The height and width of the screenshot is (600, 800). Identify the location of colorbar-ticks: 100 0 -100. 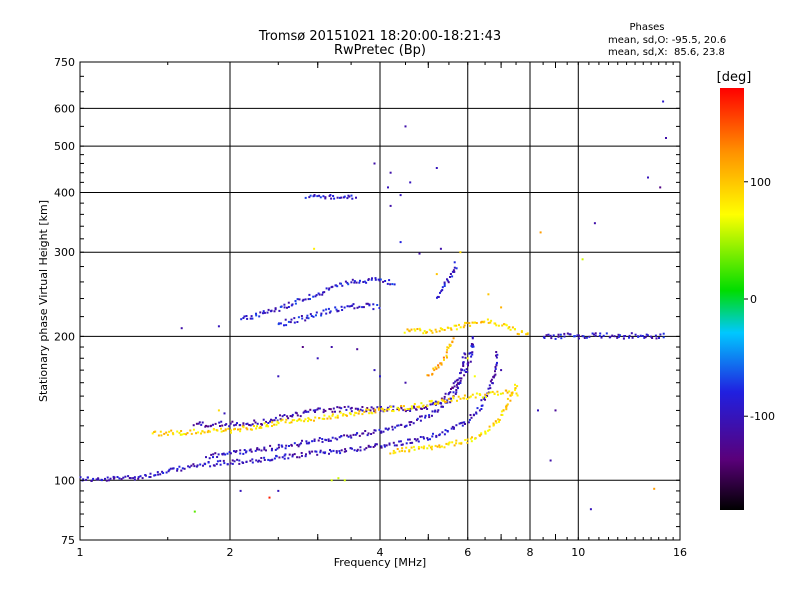
(759, 299).